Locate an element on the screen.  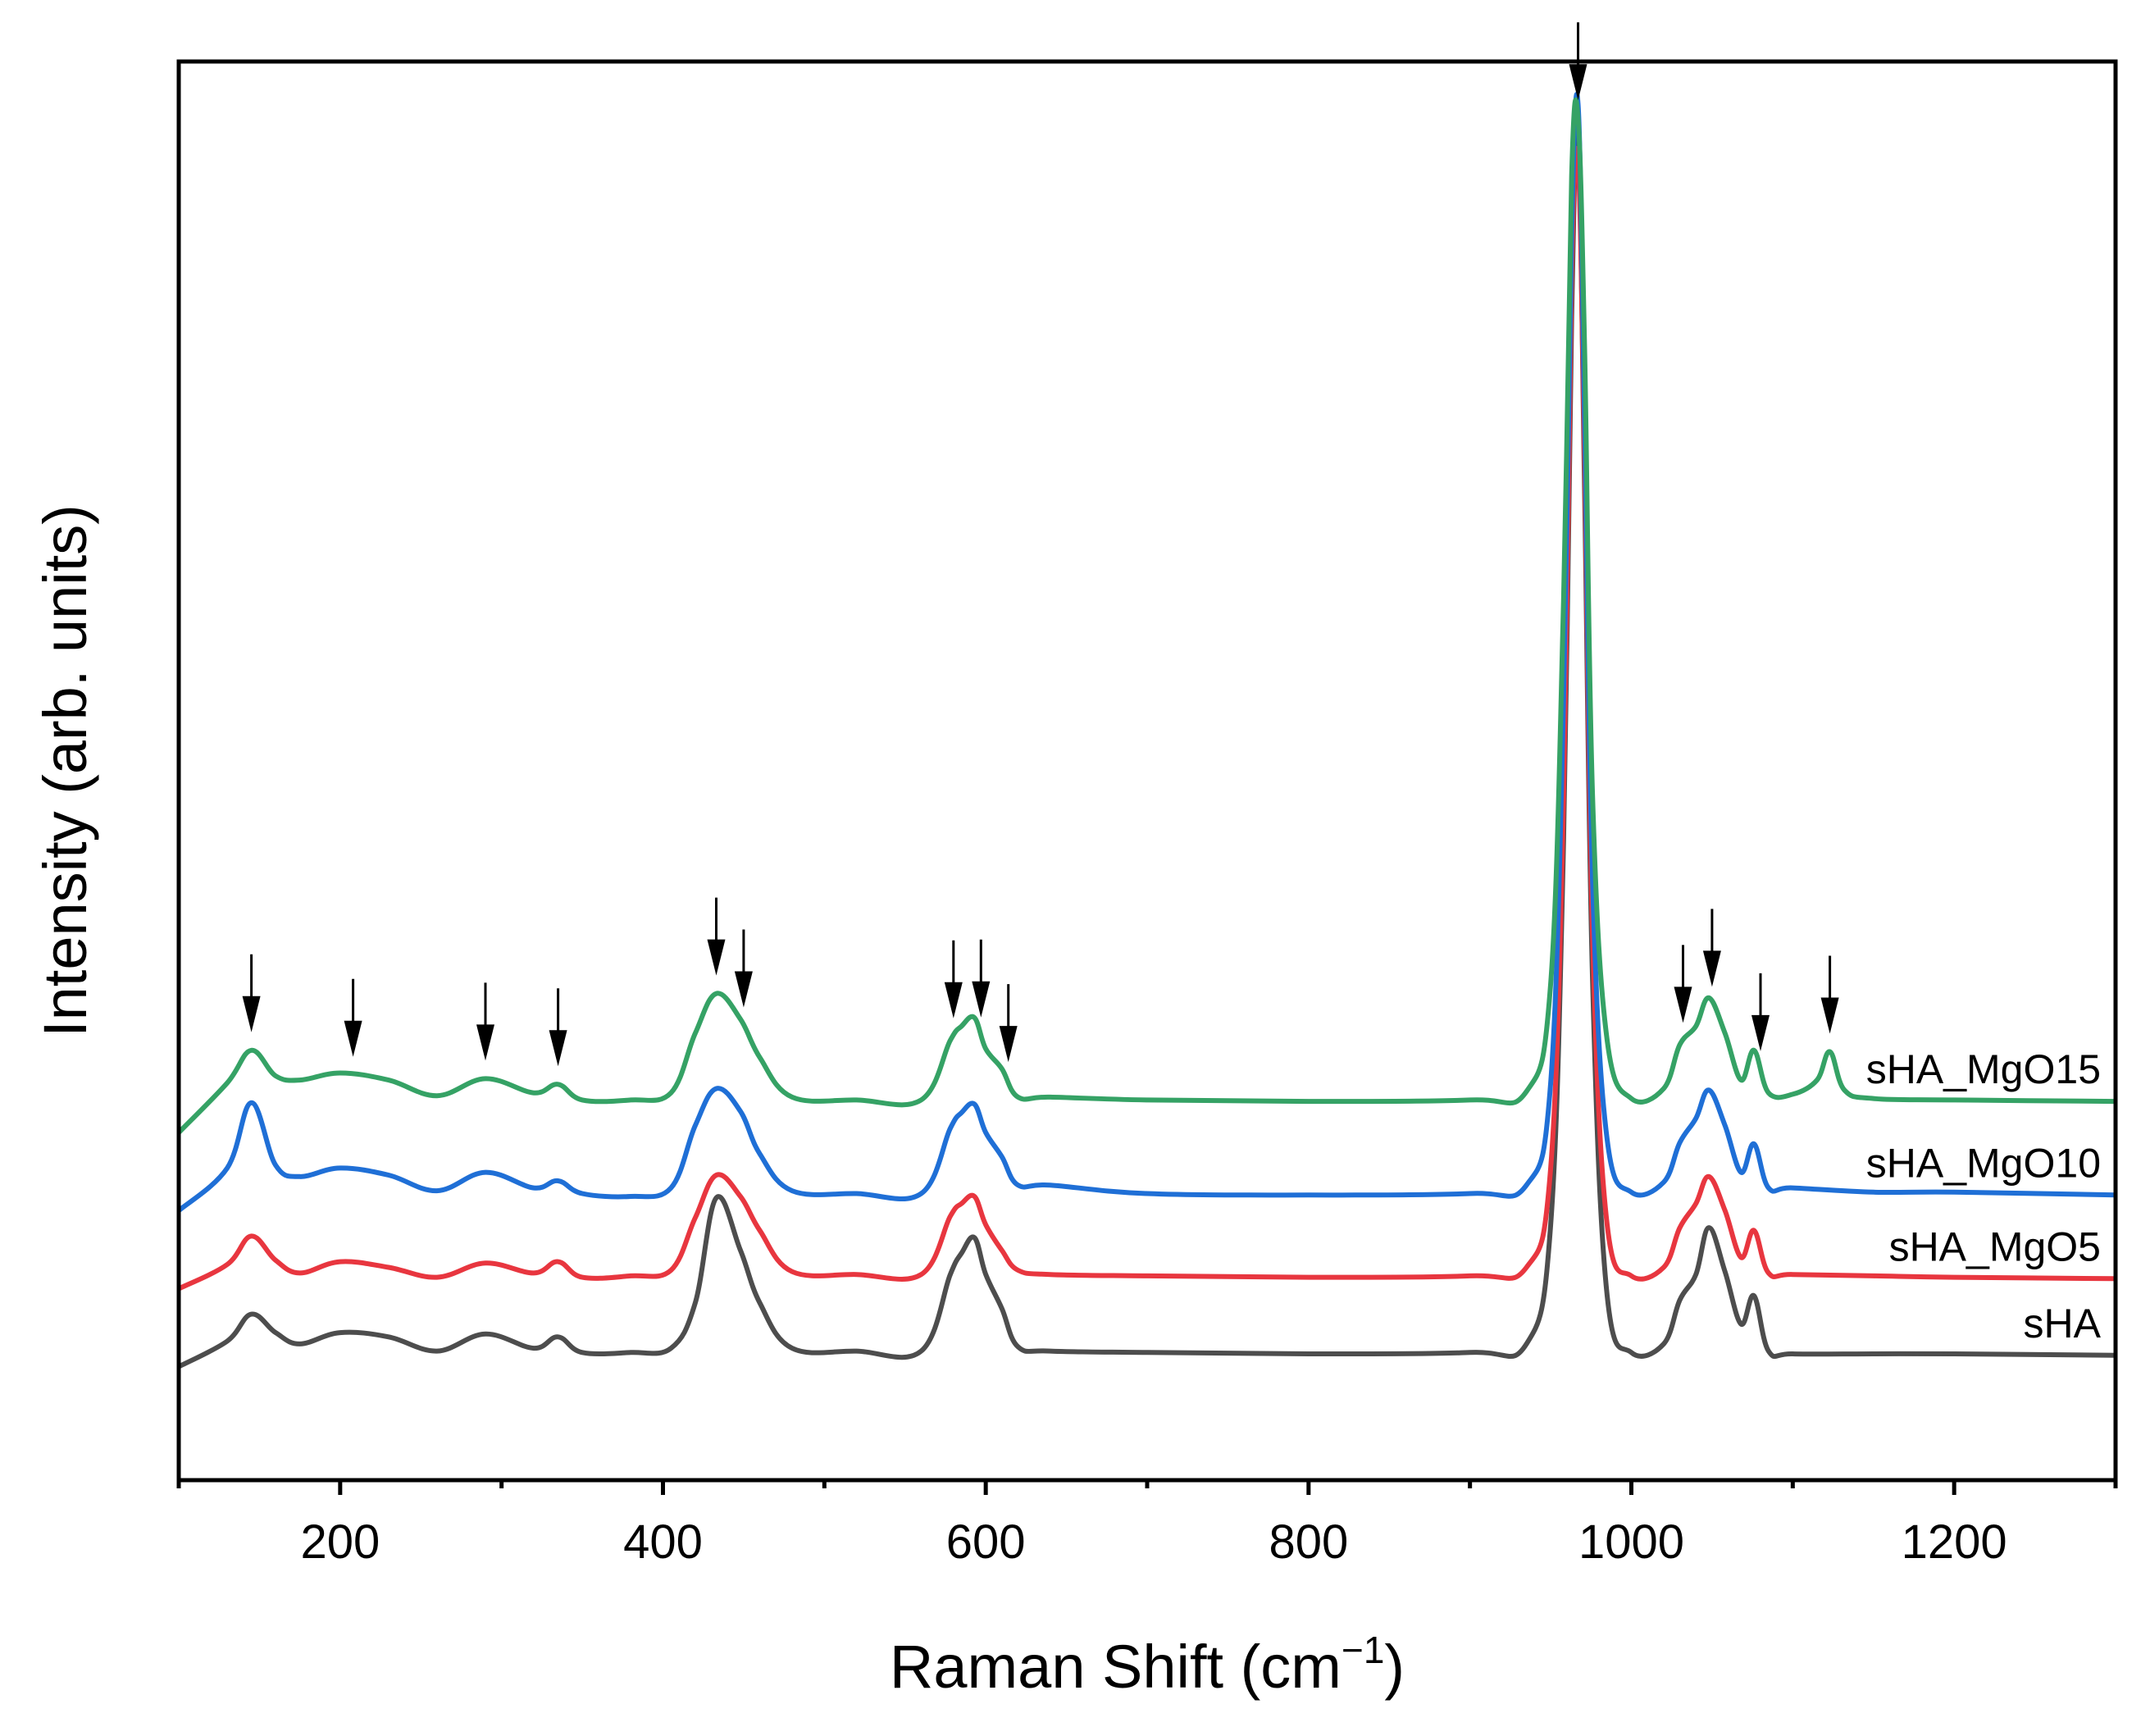
series-labels: sHA sHA_MgO5 sHA_MgO10 sHA_MgO15 is located at coordinates (1984, 1196).